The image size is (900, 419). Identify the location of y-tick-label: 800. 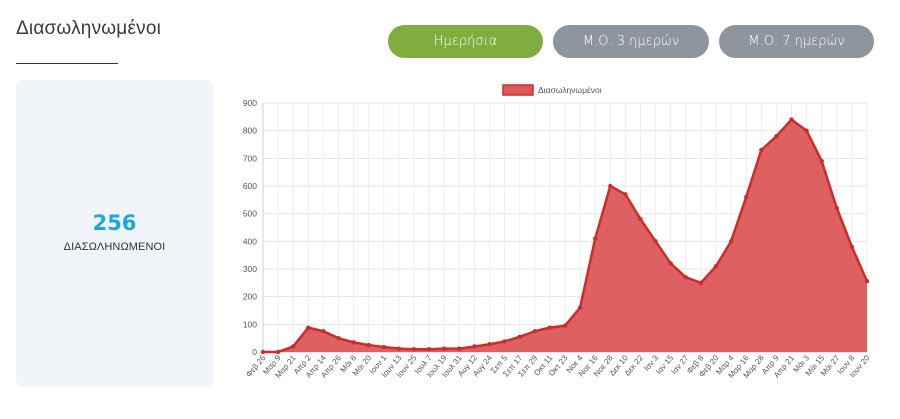
(250, 131).